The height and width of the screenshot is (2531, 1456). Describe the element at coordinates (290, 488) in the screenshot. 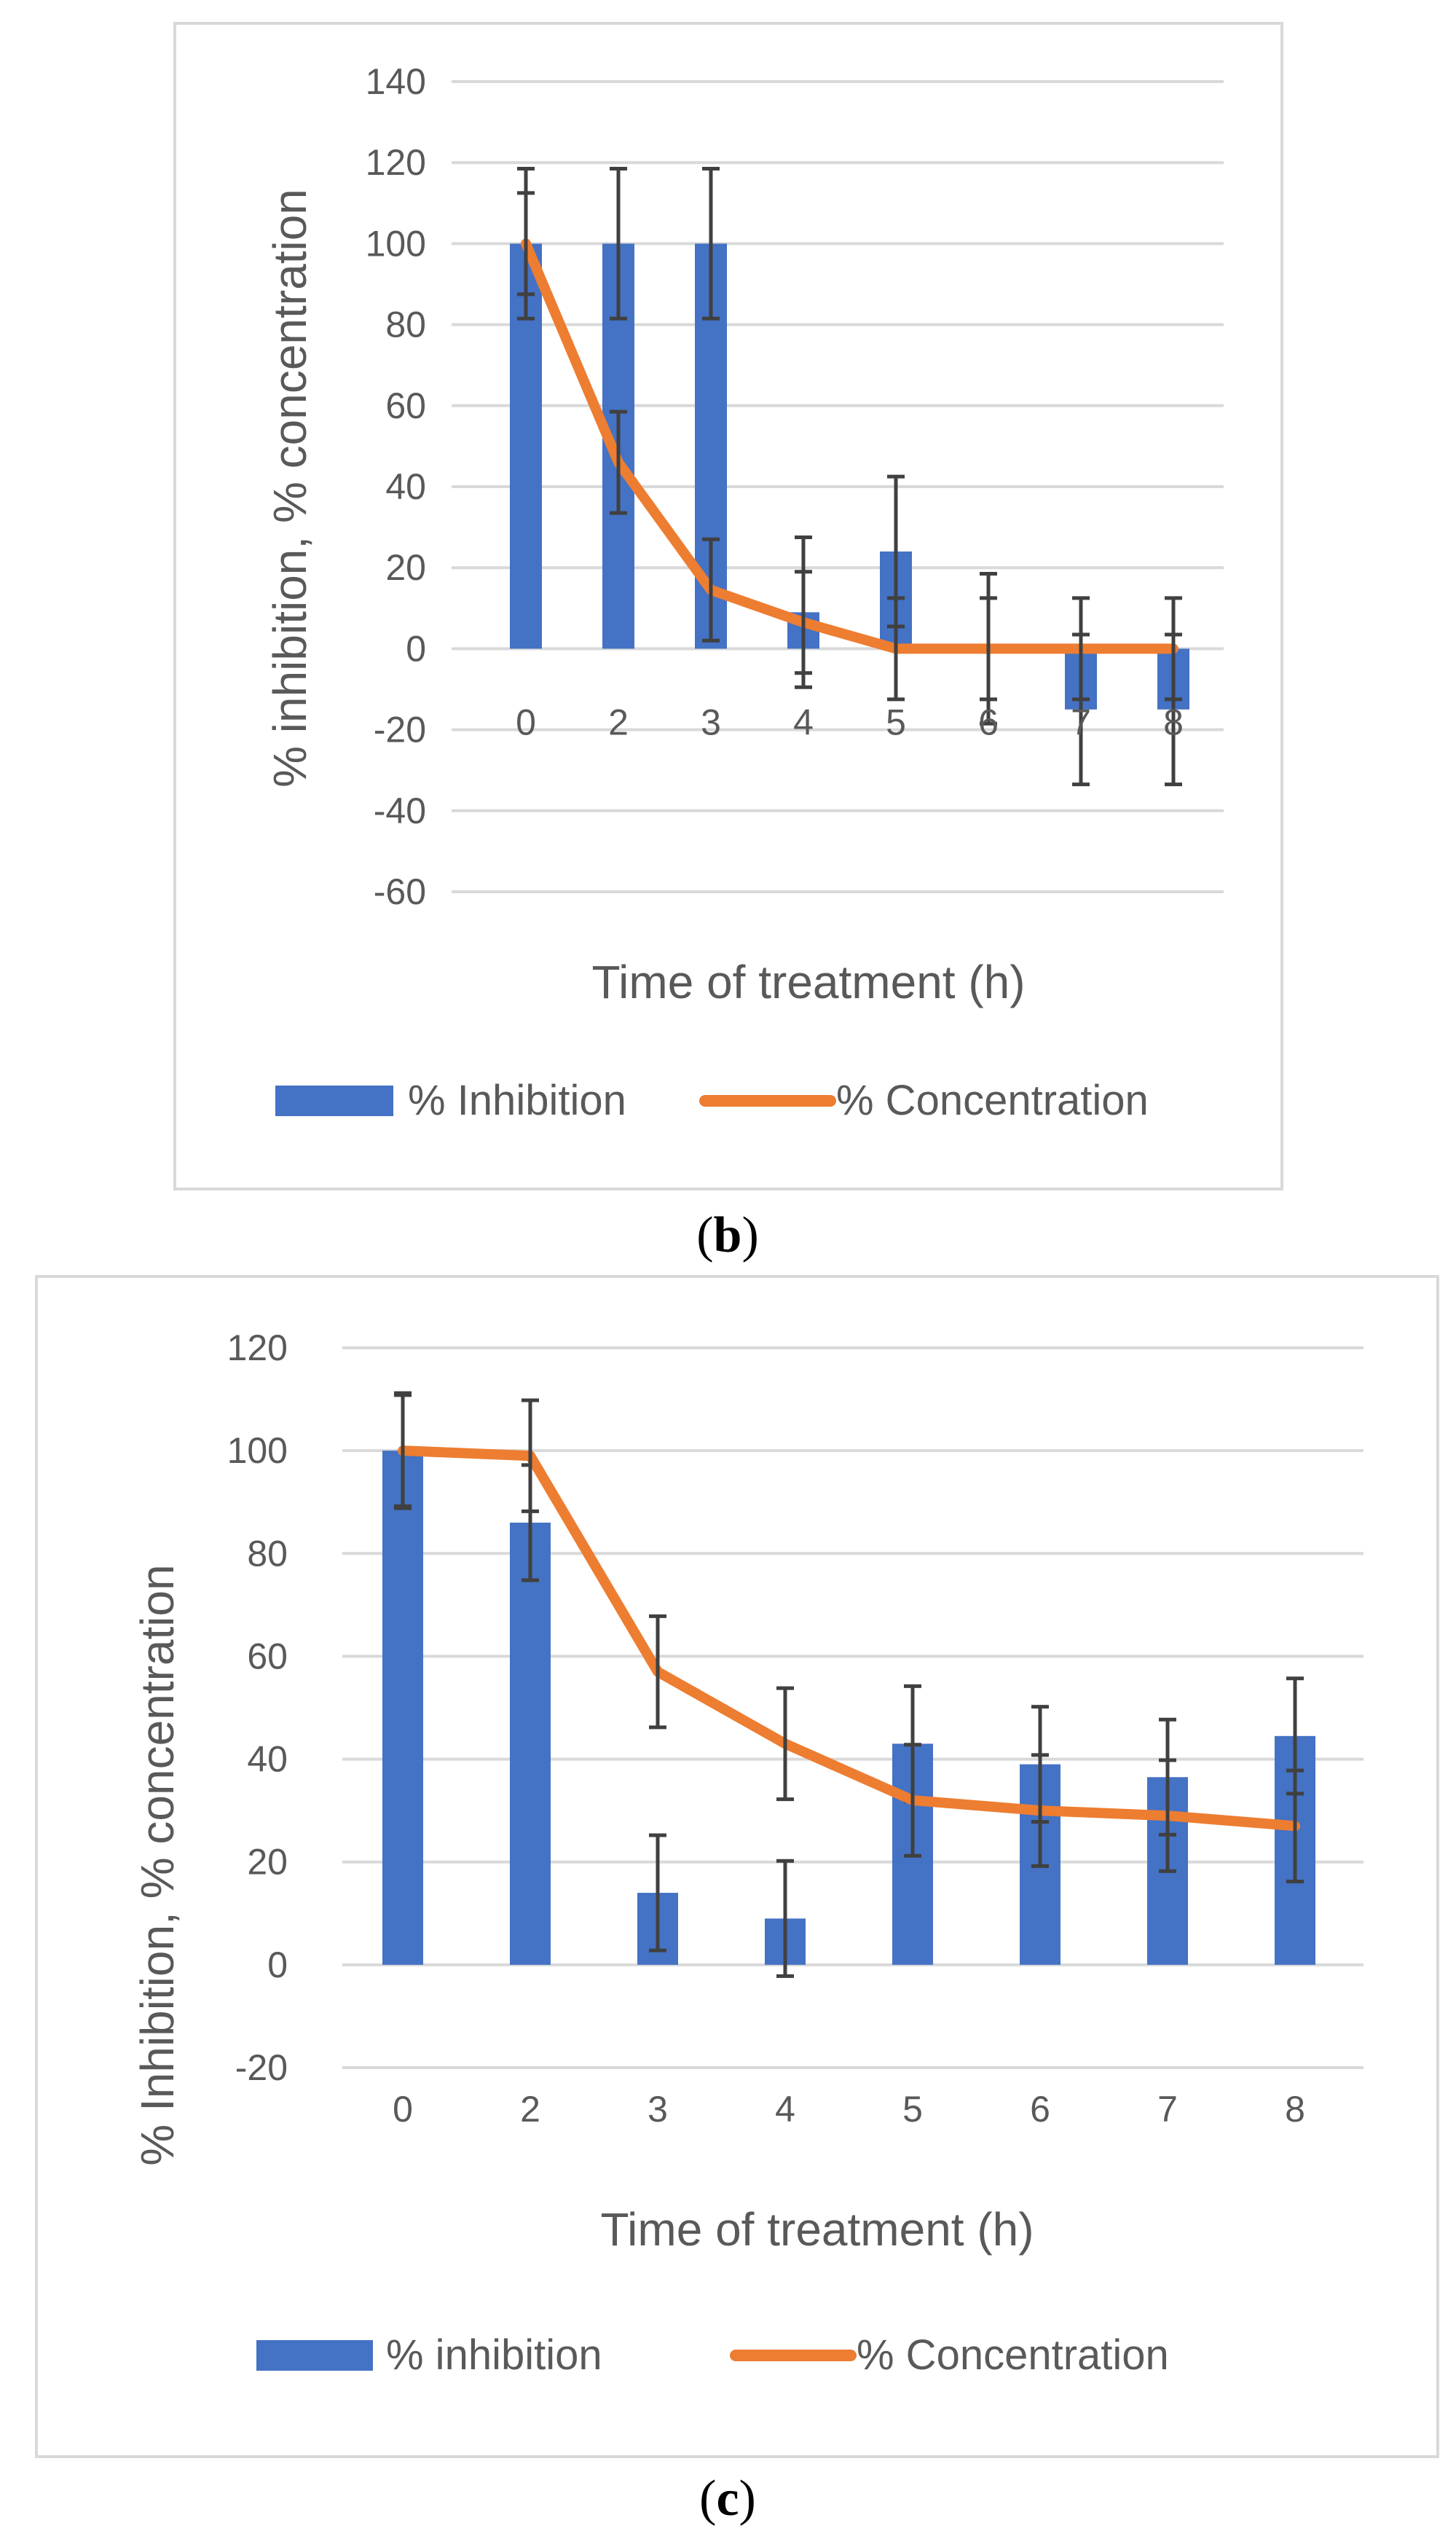

I see `y-axis-title: % inhibition, % concentration` at that location.